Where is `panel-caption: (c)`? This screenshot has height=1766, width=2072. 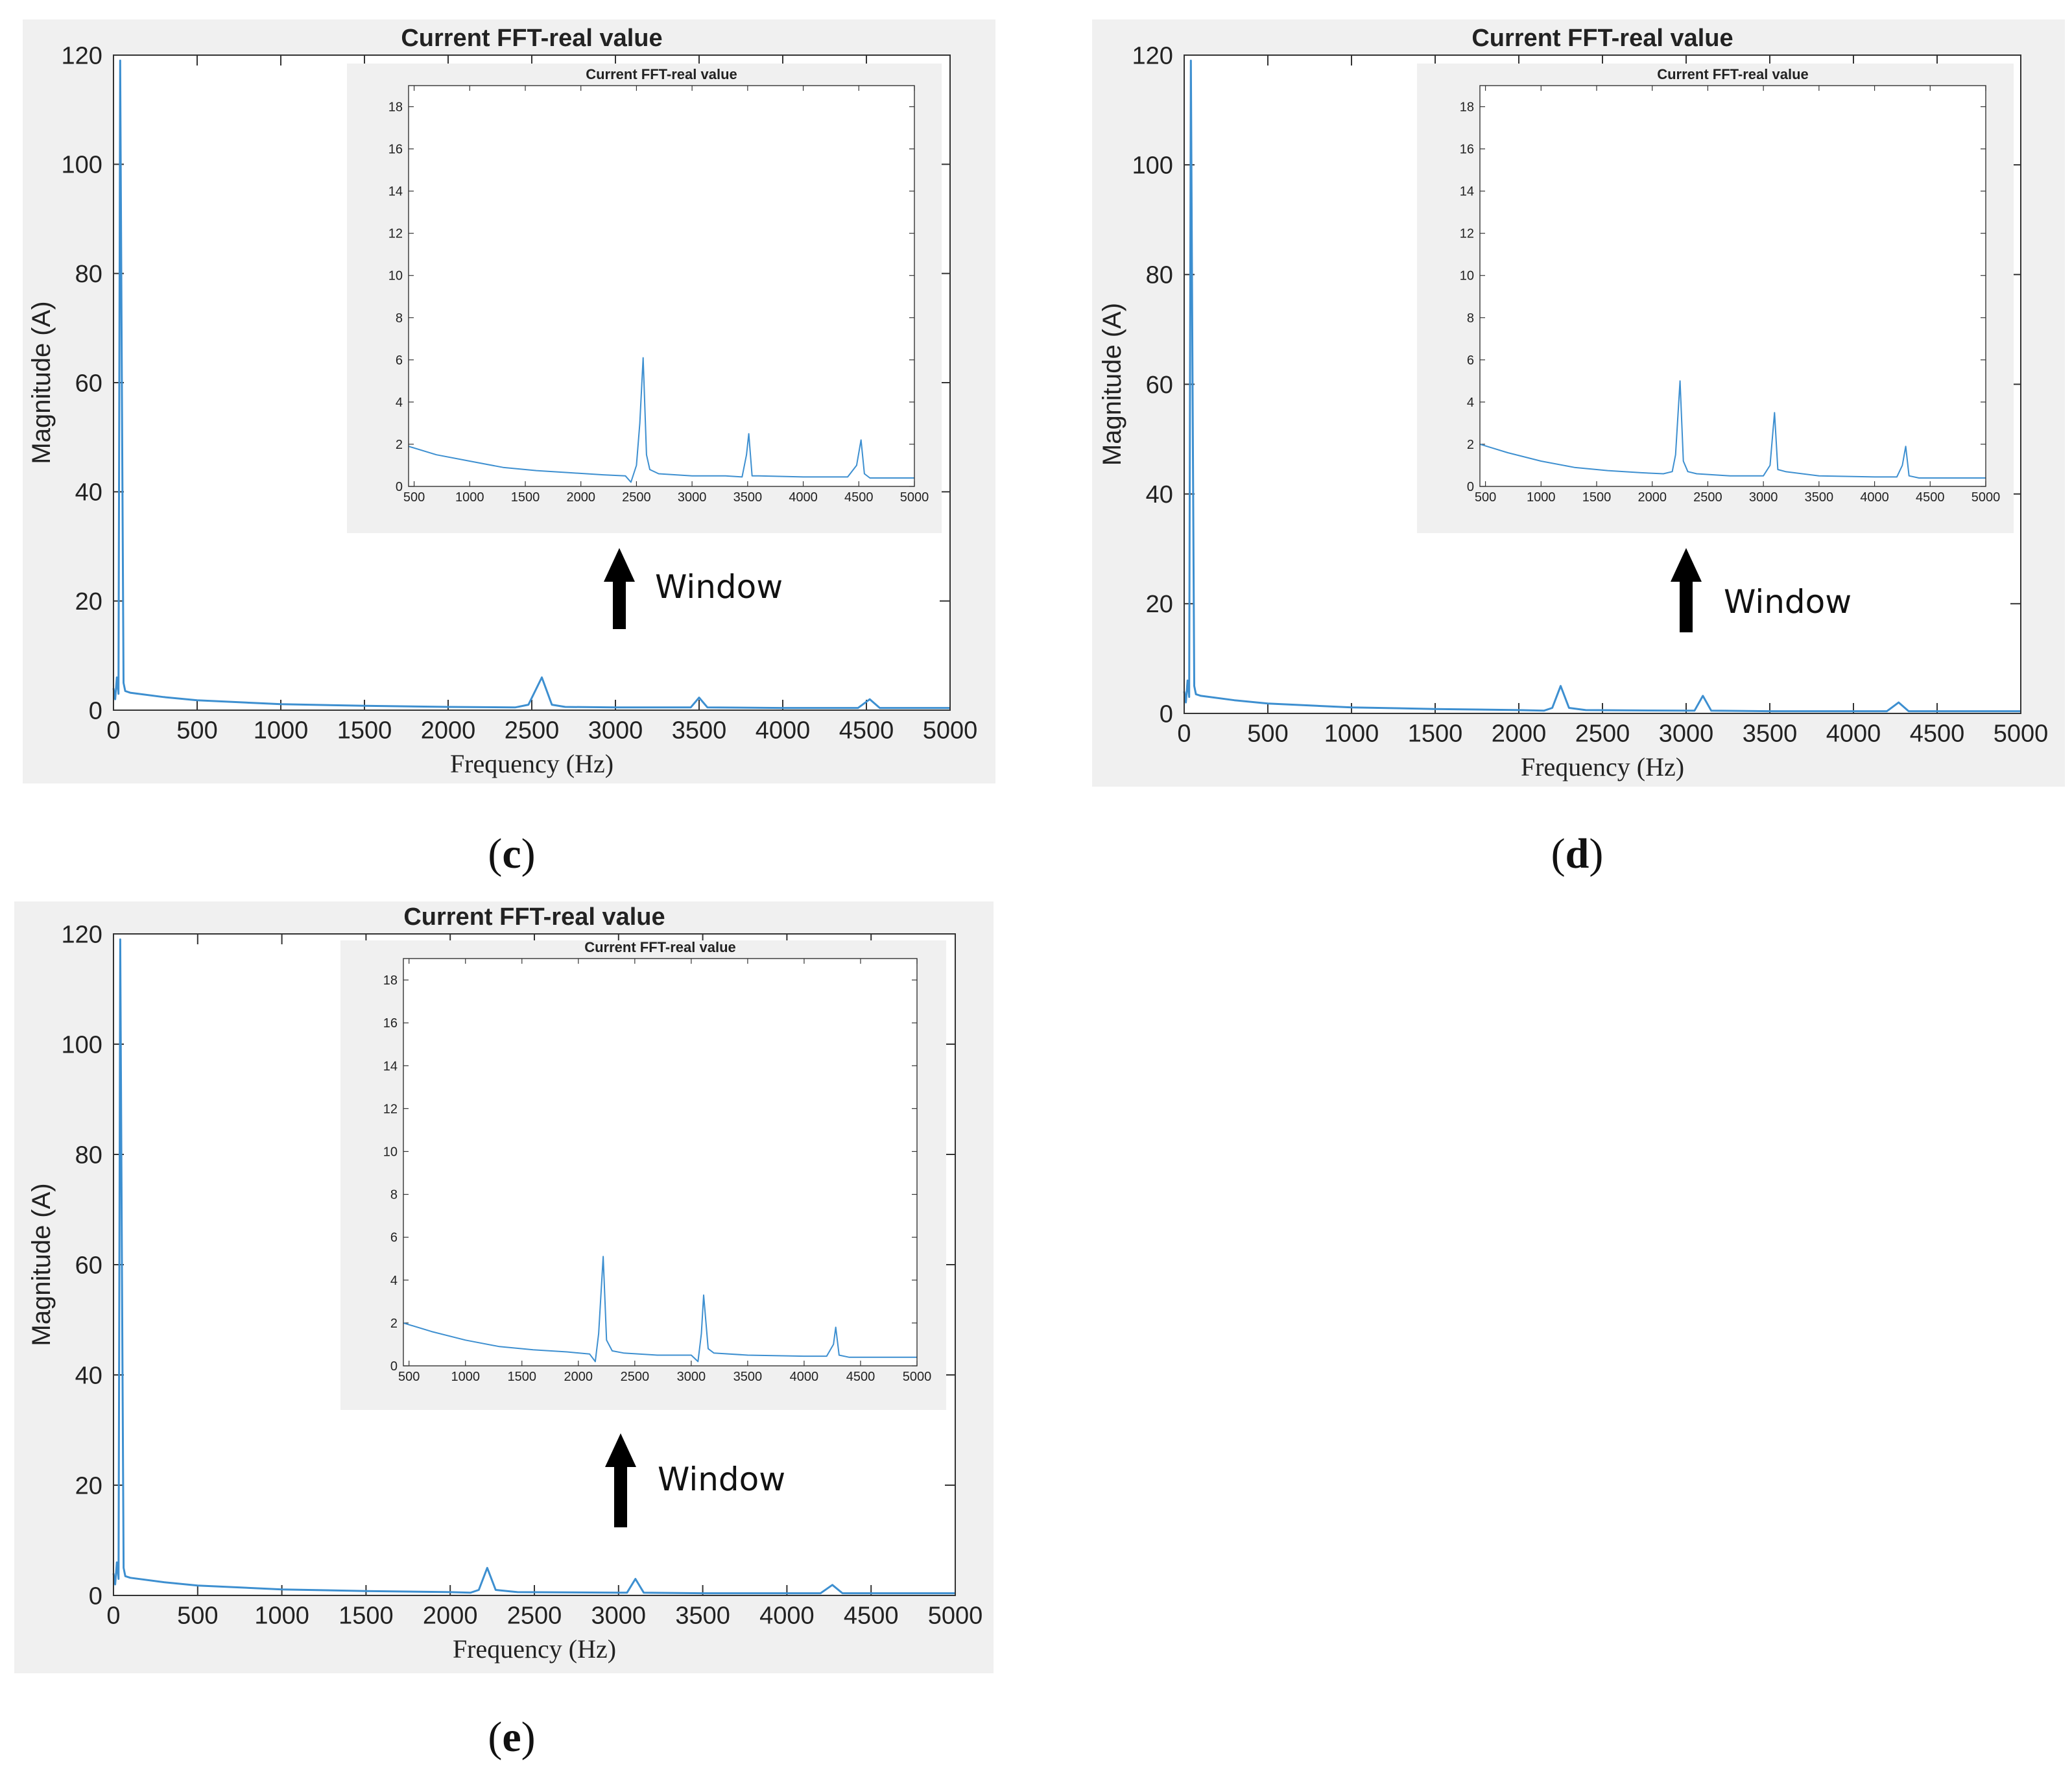 panel-caption: (c) is located at coordinates (511, 853).